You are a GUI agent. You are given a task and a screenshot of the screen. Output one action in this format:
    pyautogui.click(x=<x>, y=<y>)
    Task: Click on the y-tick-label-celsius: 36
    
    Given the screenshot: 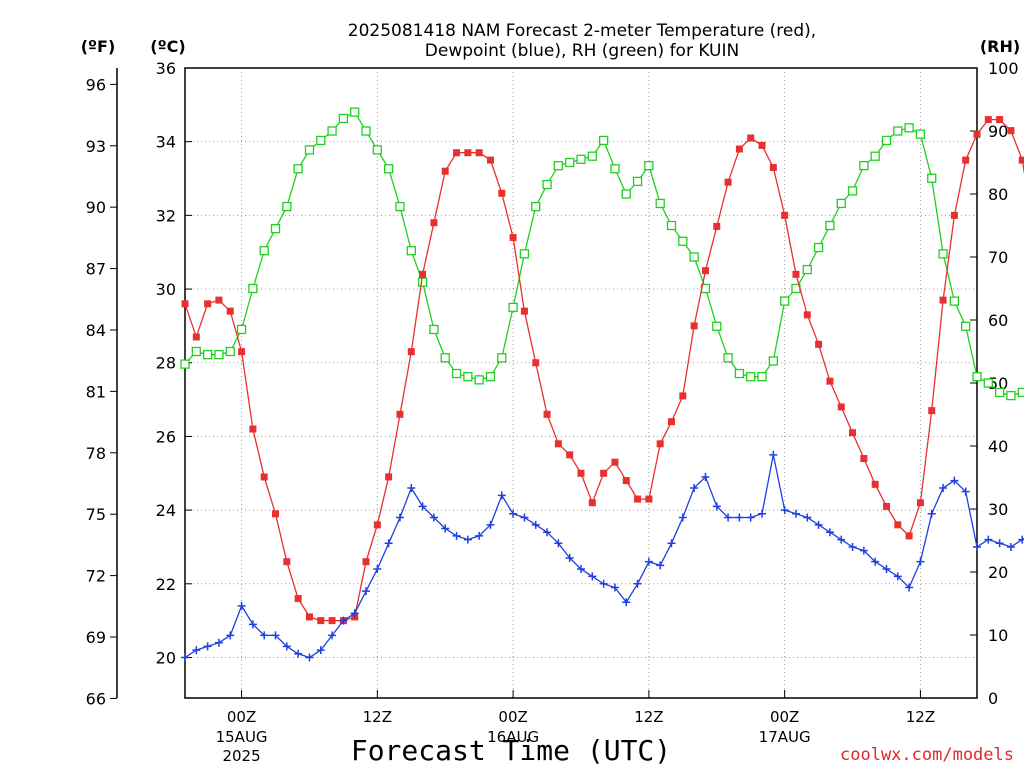 What is the action you would take?
    pyautogui.click(x=166, y=68)
    